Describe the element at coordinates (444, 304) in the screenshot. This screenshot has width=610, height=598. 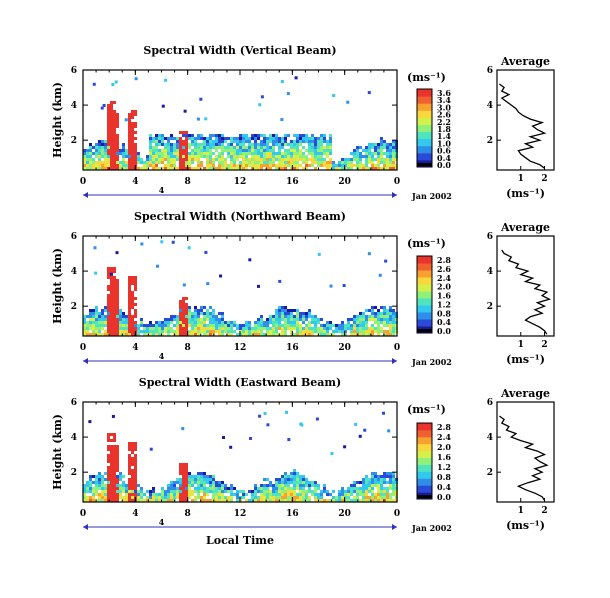
I see `colorbar-tick-label: 1.2` at that location.